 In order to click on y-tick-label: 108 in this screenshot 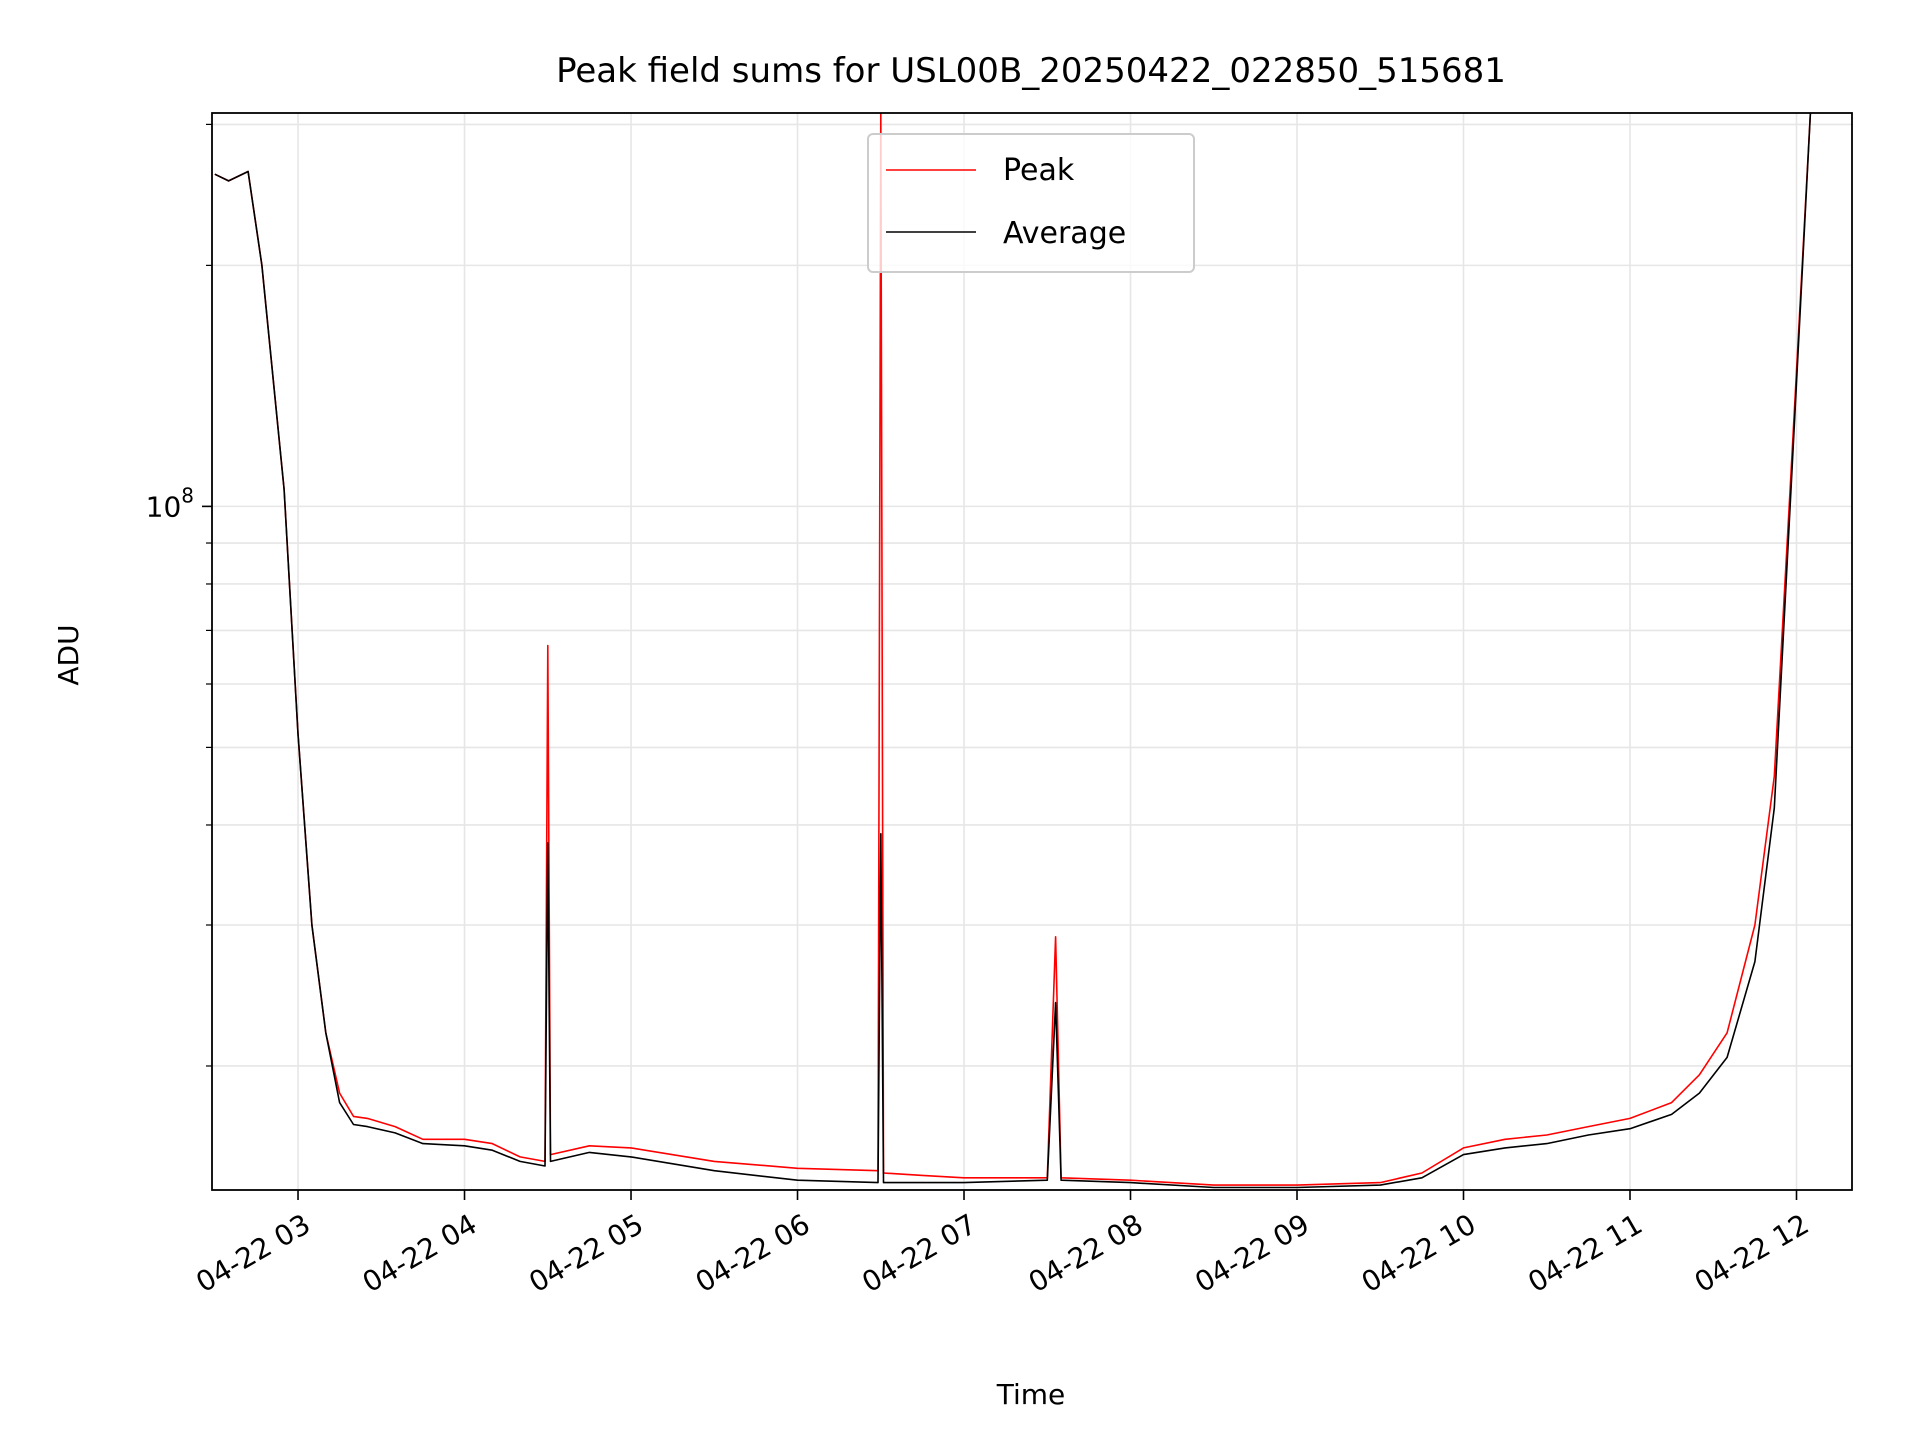, I will do `click(170, 503)`.